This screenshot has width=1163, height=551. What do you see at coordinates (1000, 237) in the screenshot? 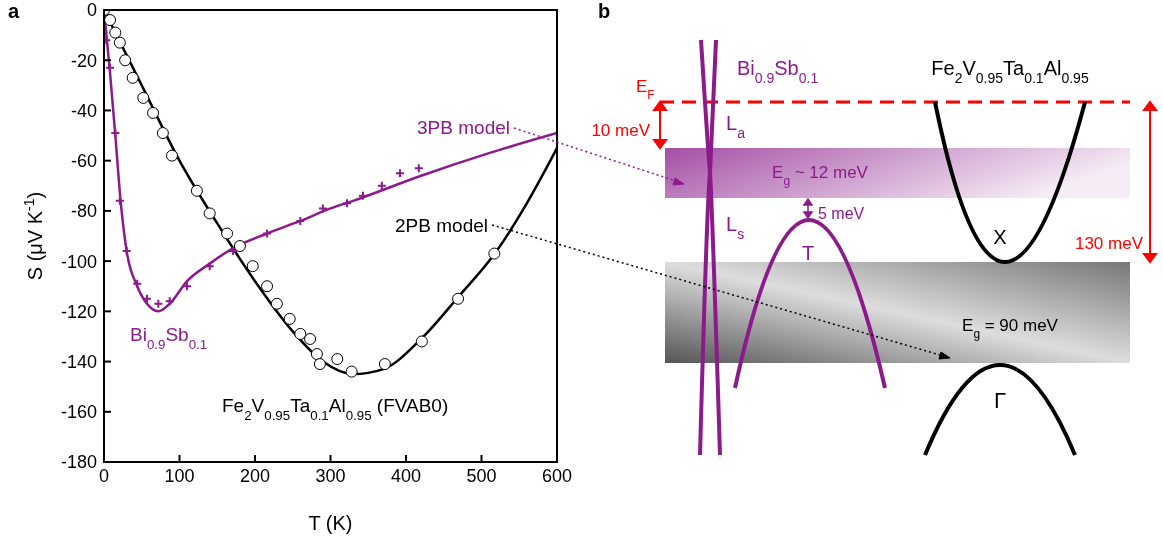
I see `text: X` at bounding box center [1000, 237].